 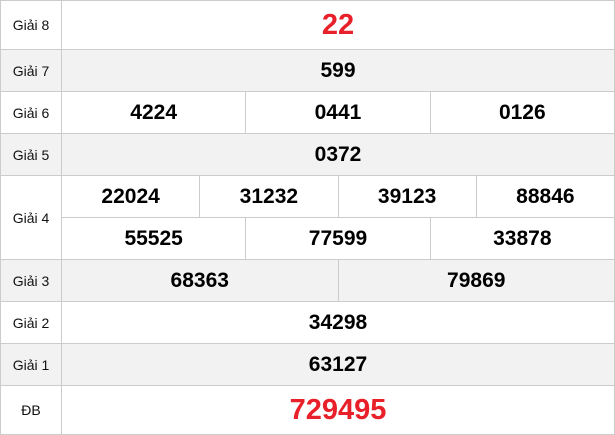 I want to click on prize-line: 34298, so click(x=338, y=322).